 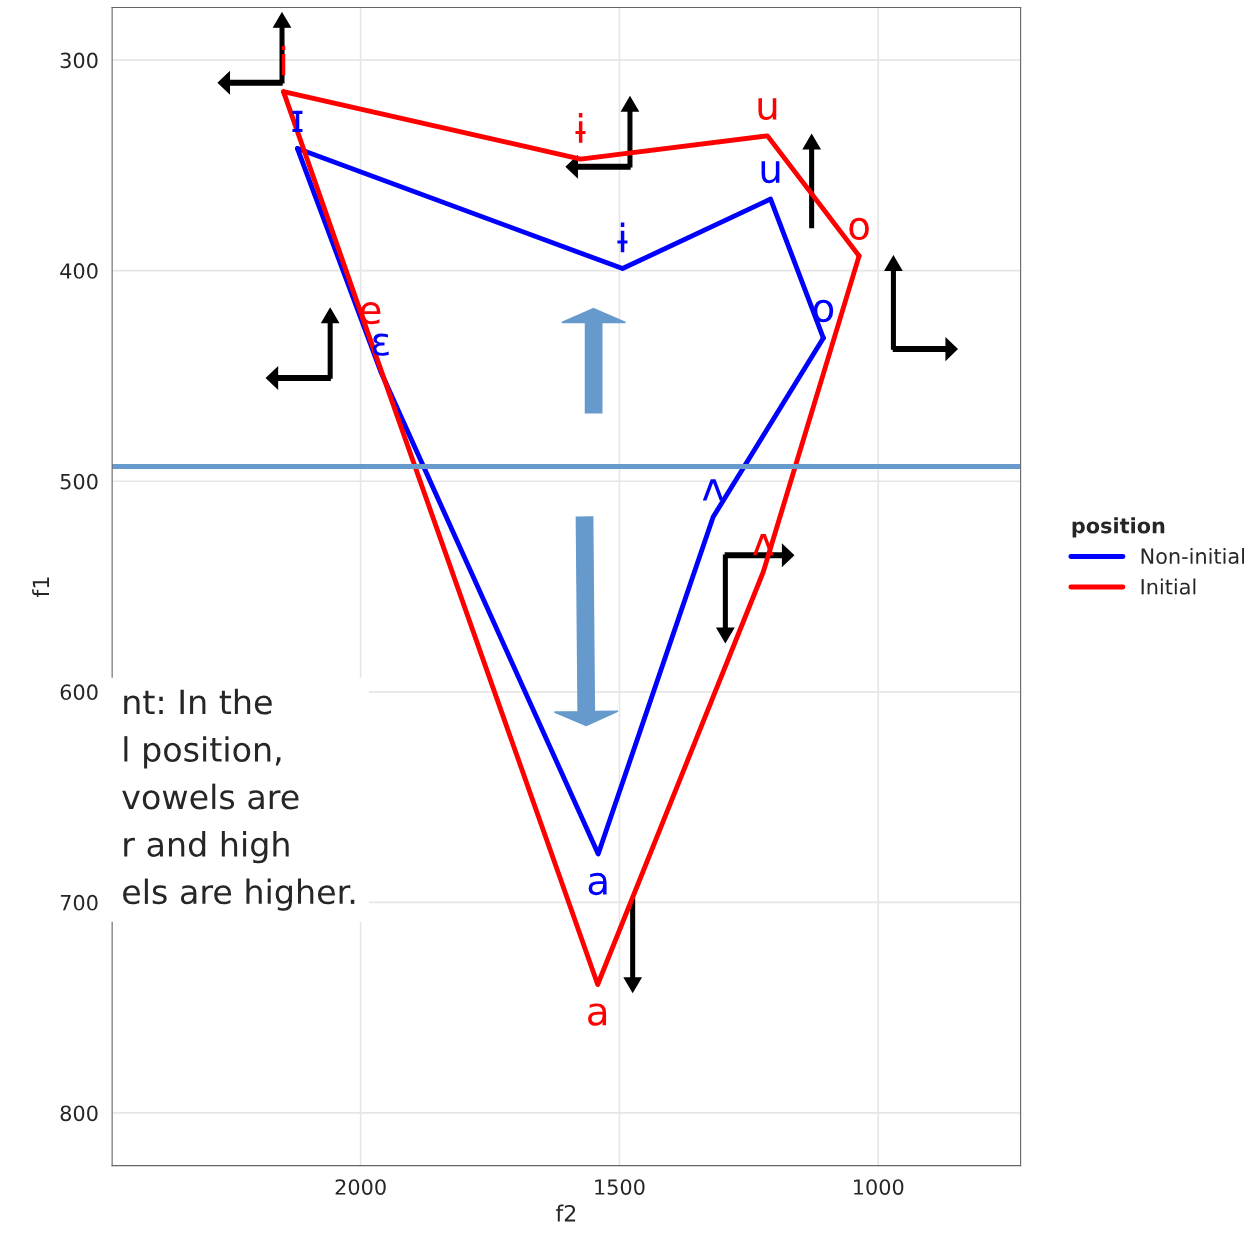 What do you see at coordinates (1168, 586) in the screenshot?
I see `legend-label: Initial` at bounding box center [1168, 586].